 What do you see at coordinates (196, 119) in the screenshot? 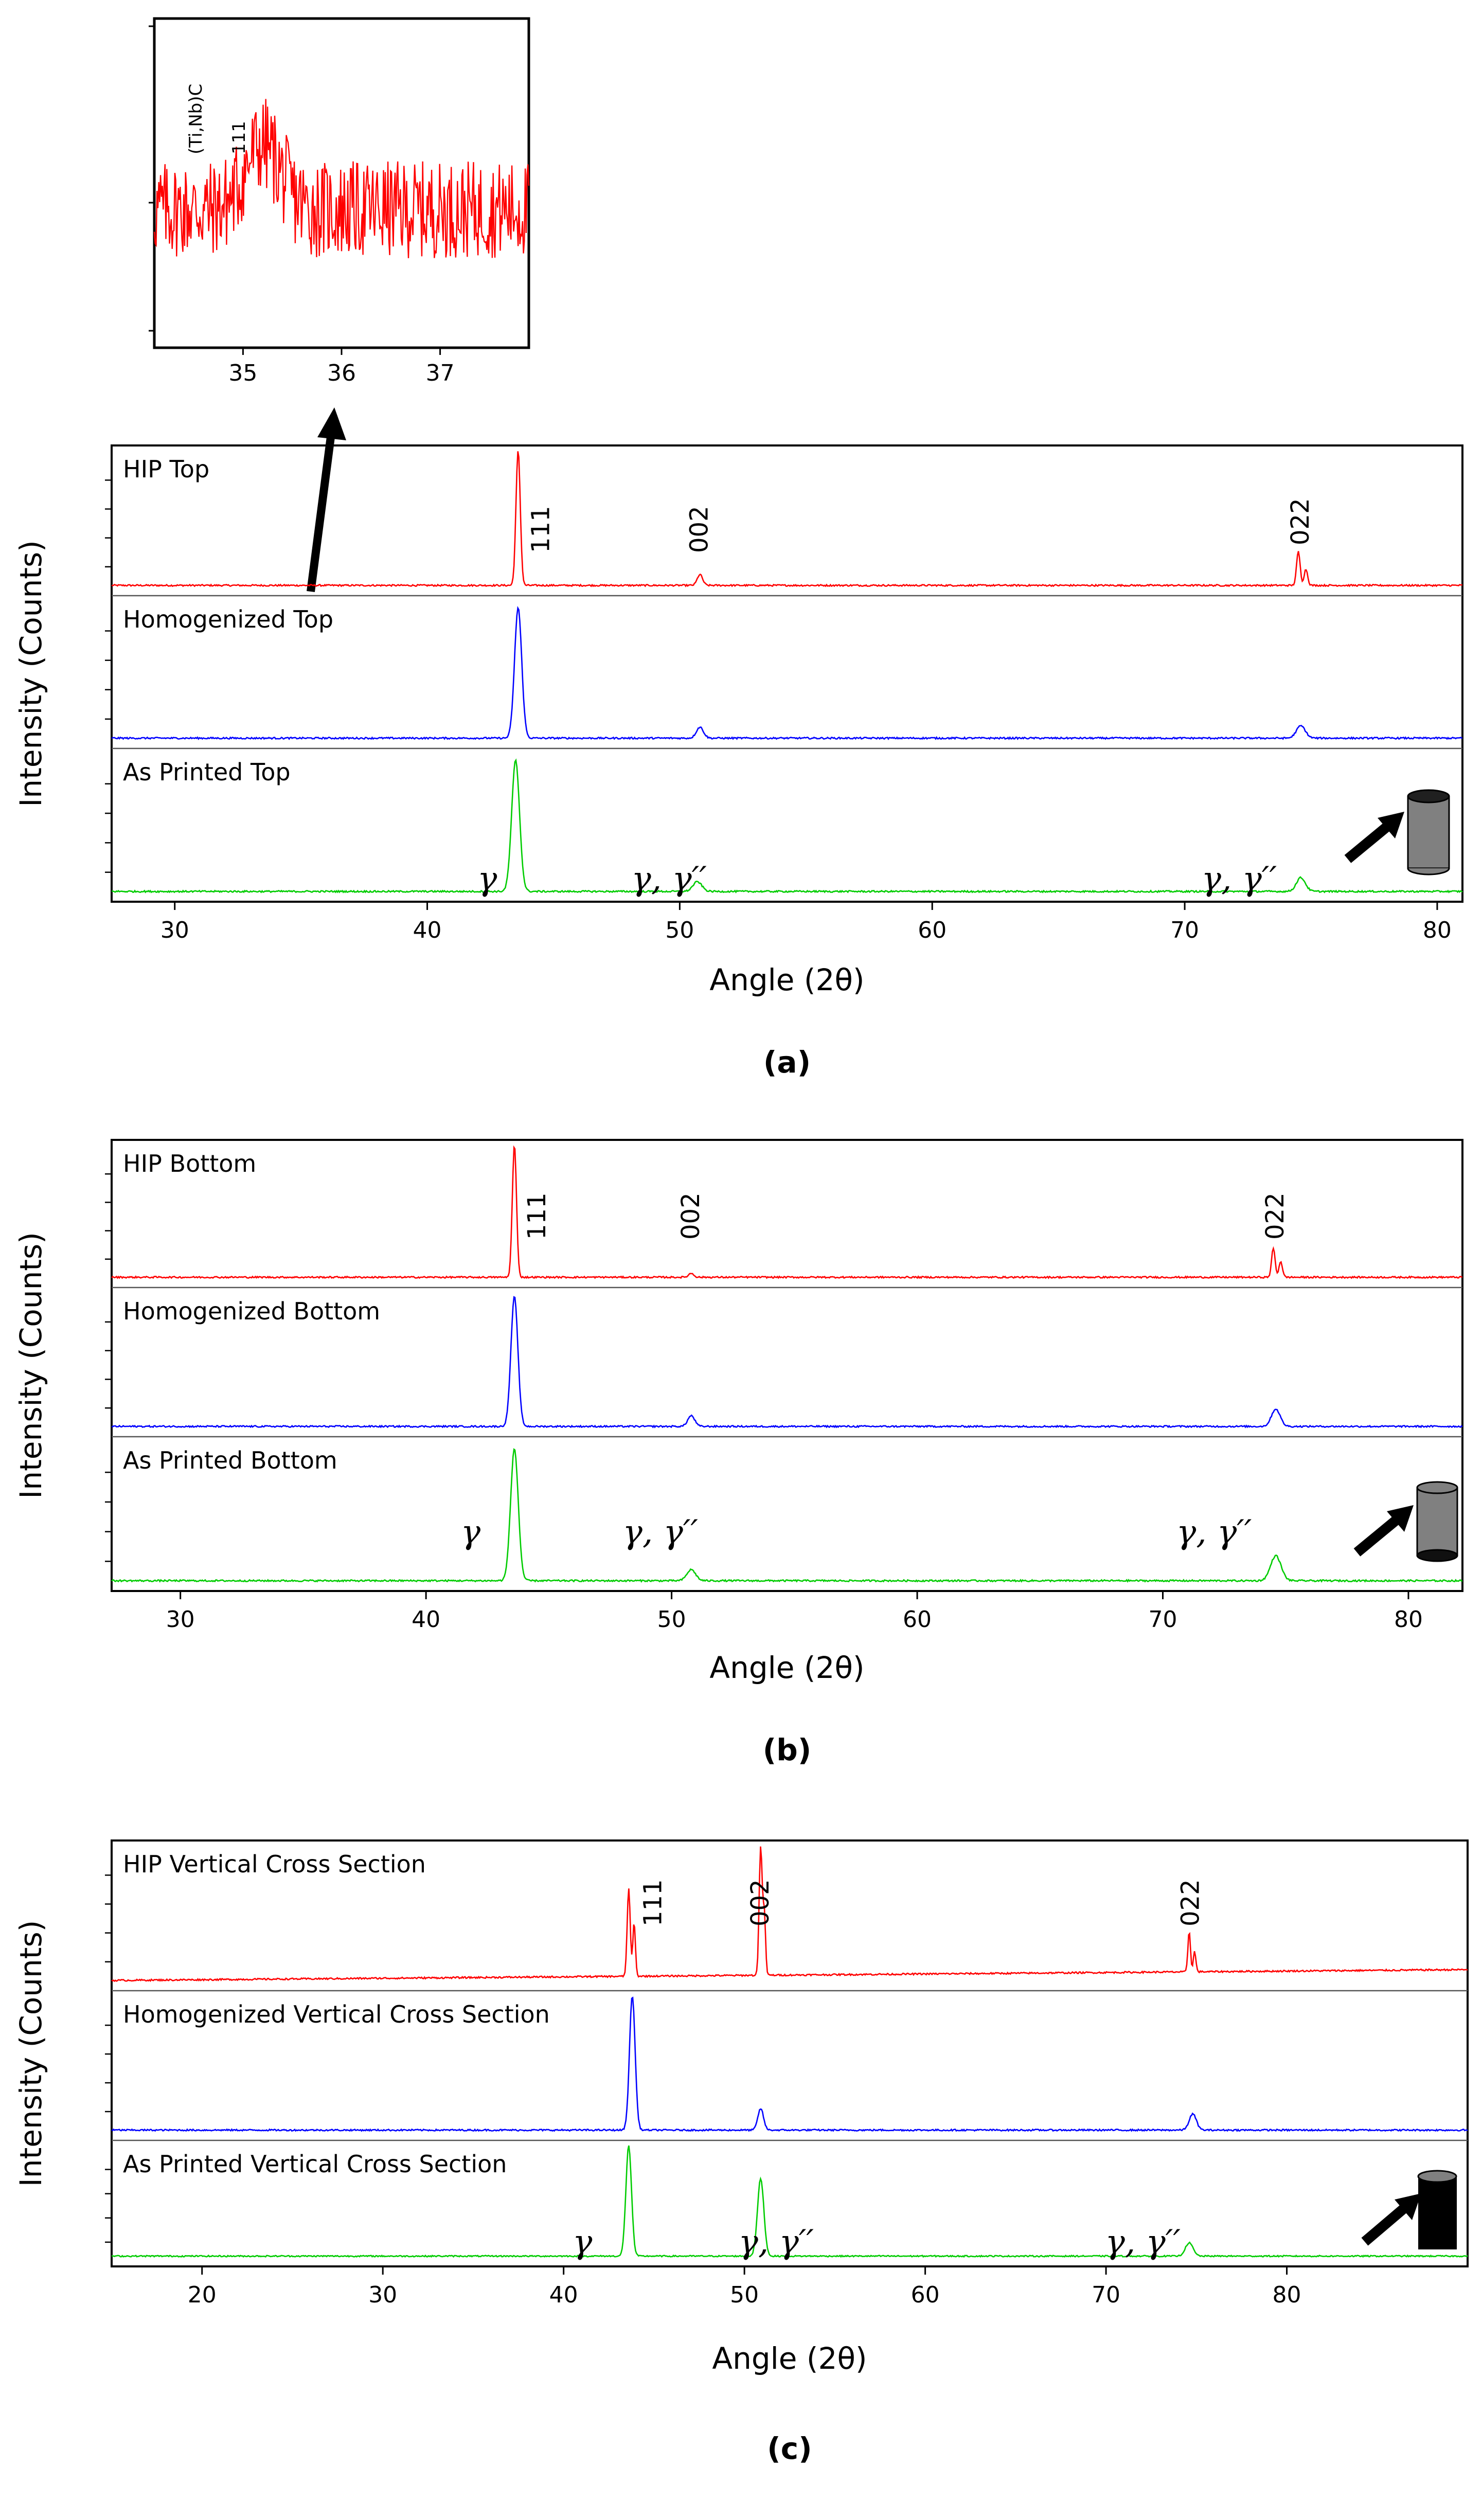
I see `inset-phase-label: (Ti,Nb)C` at bounding box center [196, 119].